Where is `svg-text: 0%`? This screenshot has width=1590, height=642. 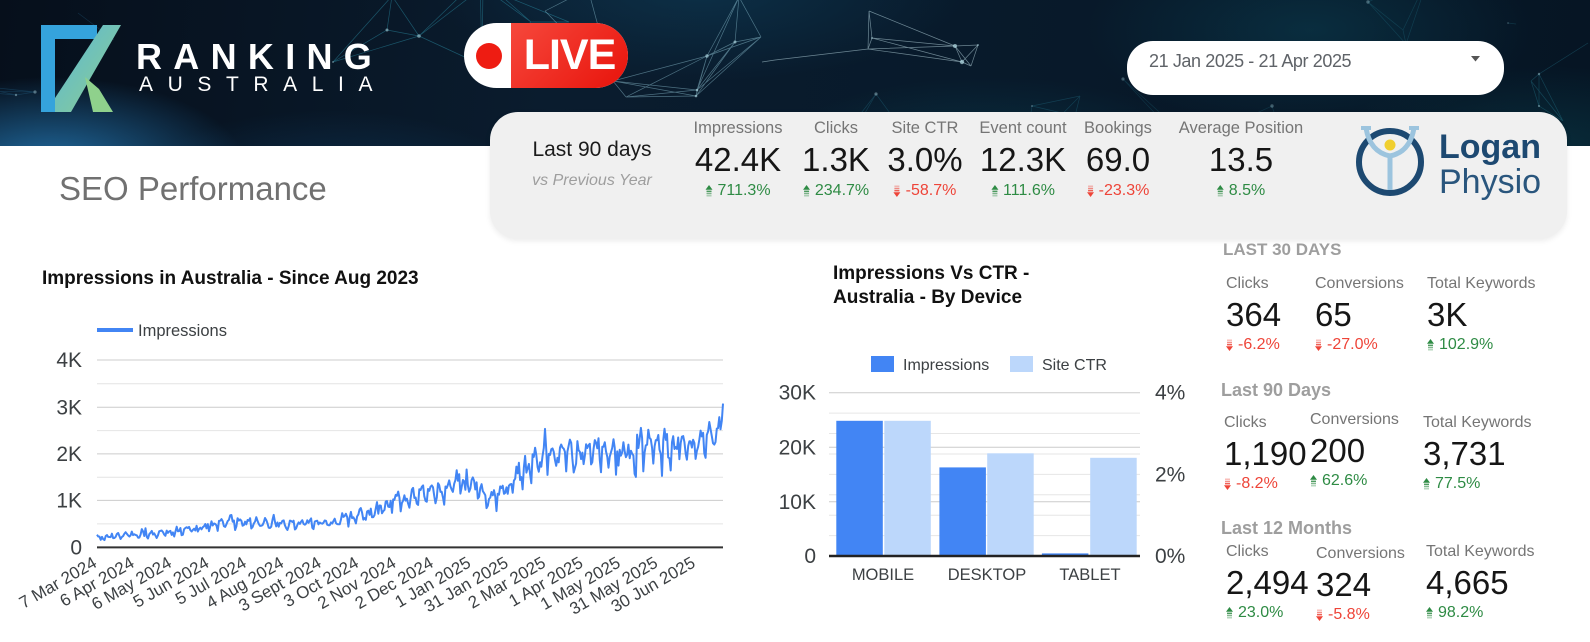 svg-text: 0% is located at coordinates (1170, 556).